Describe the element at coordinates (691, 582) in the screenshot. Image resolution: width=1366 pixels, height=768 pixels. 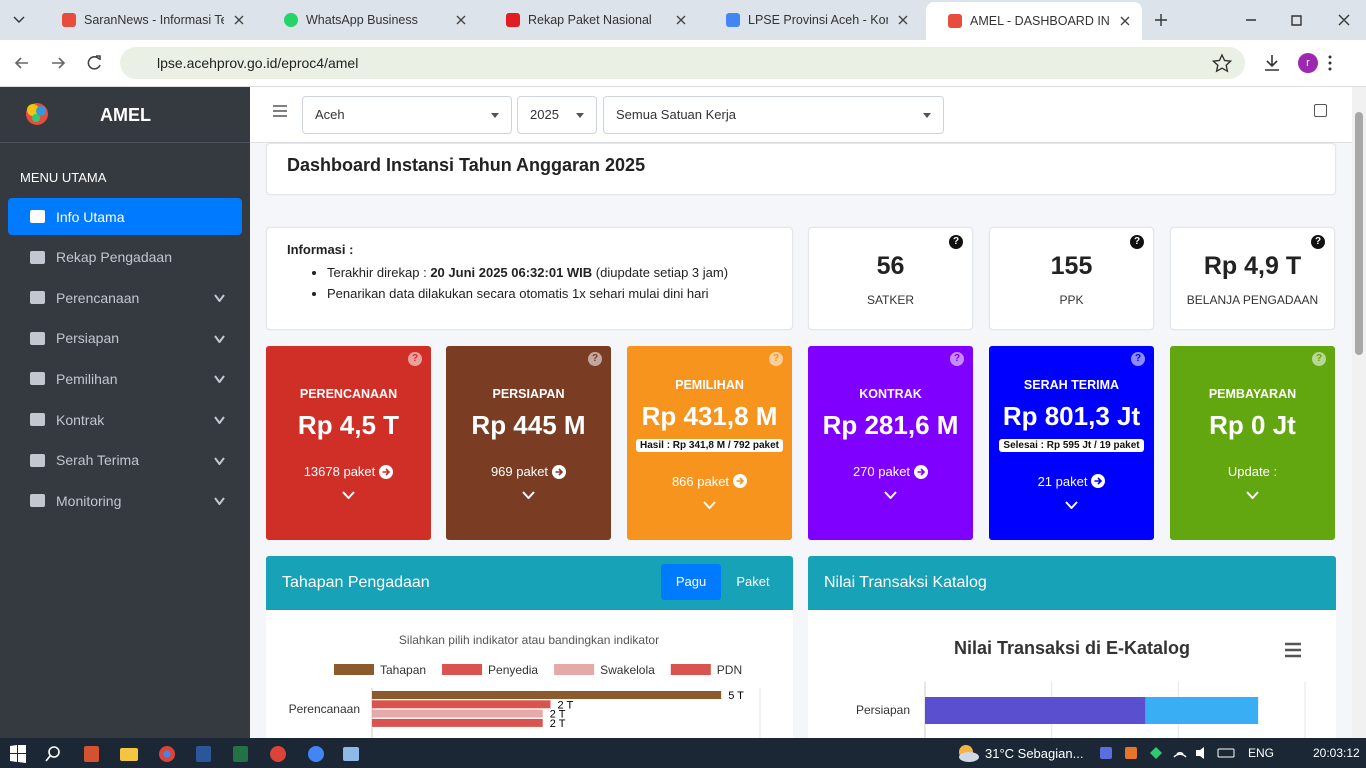
I see `tab-button: Pagu` at that location.